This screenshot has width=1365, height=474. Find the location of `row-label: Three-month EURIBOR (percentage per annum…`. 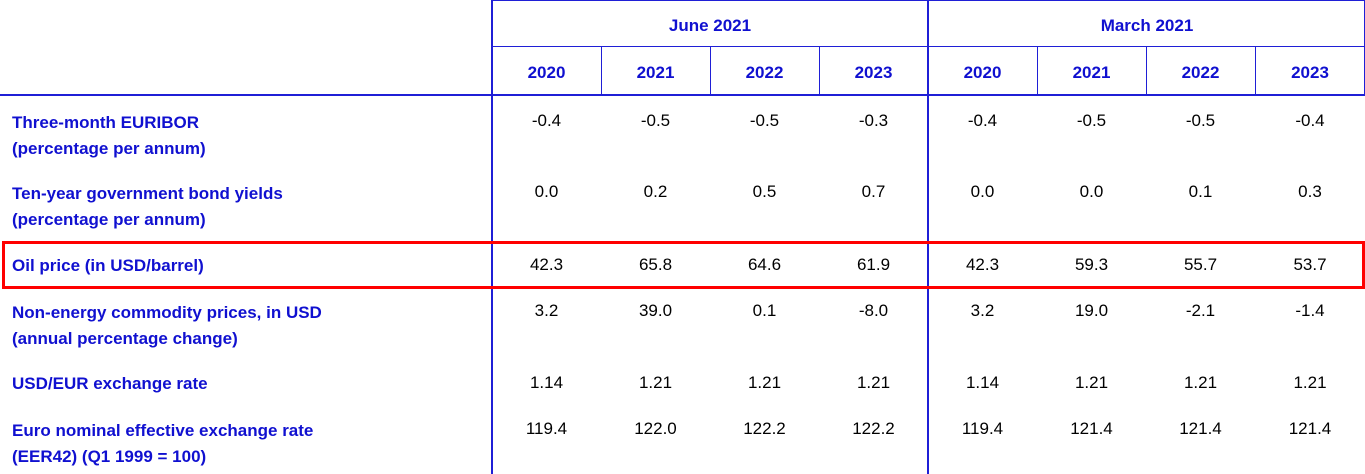

row-label: Three-month EURIBOR (percentage per annum… is located at coordinates (109, 136).